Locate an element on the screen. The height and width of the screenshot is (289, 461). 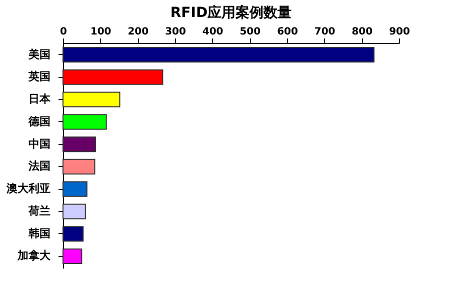
y-tick-label: 日本 is located at coordinates (40, 99).